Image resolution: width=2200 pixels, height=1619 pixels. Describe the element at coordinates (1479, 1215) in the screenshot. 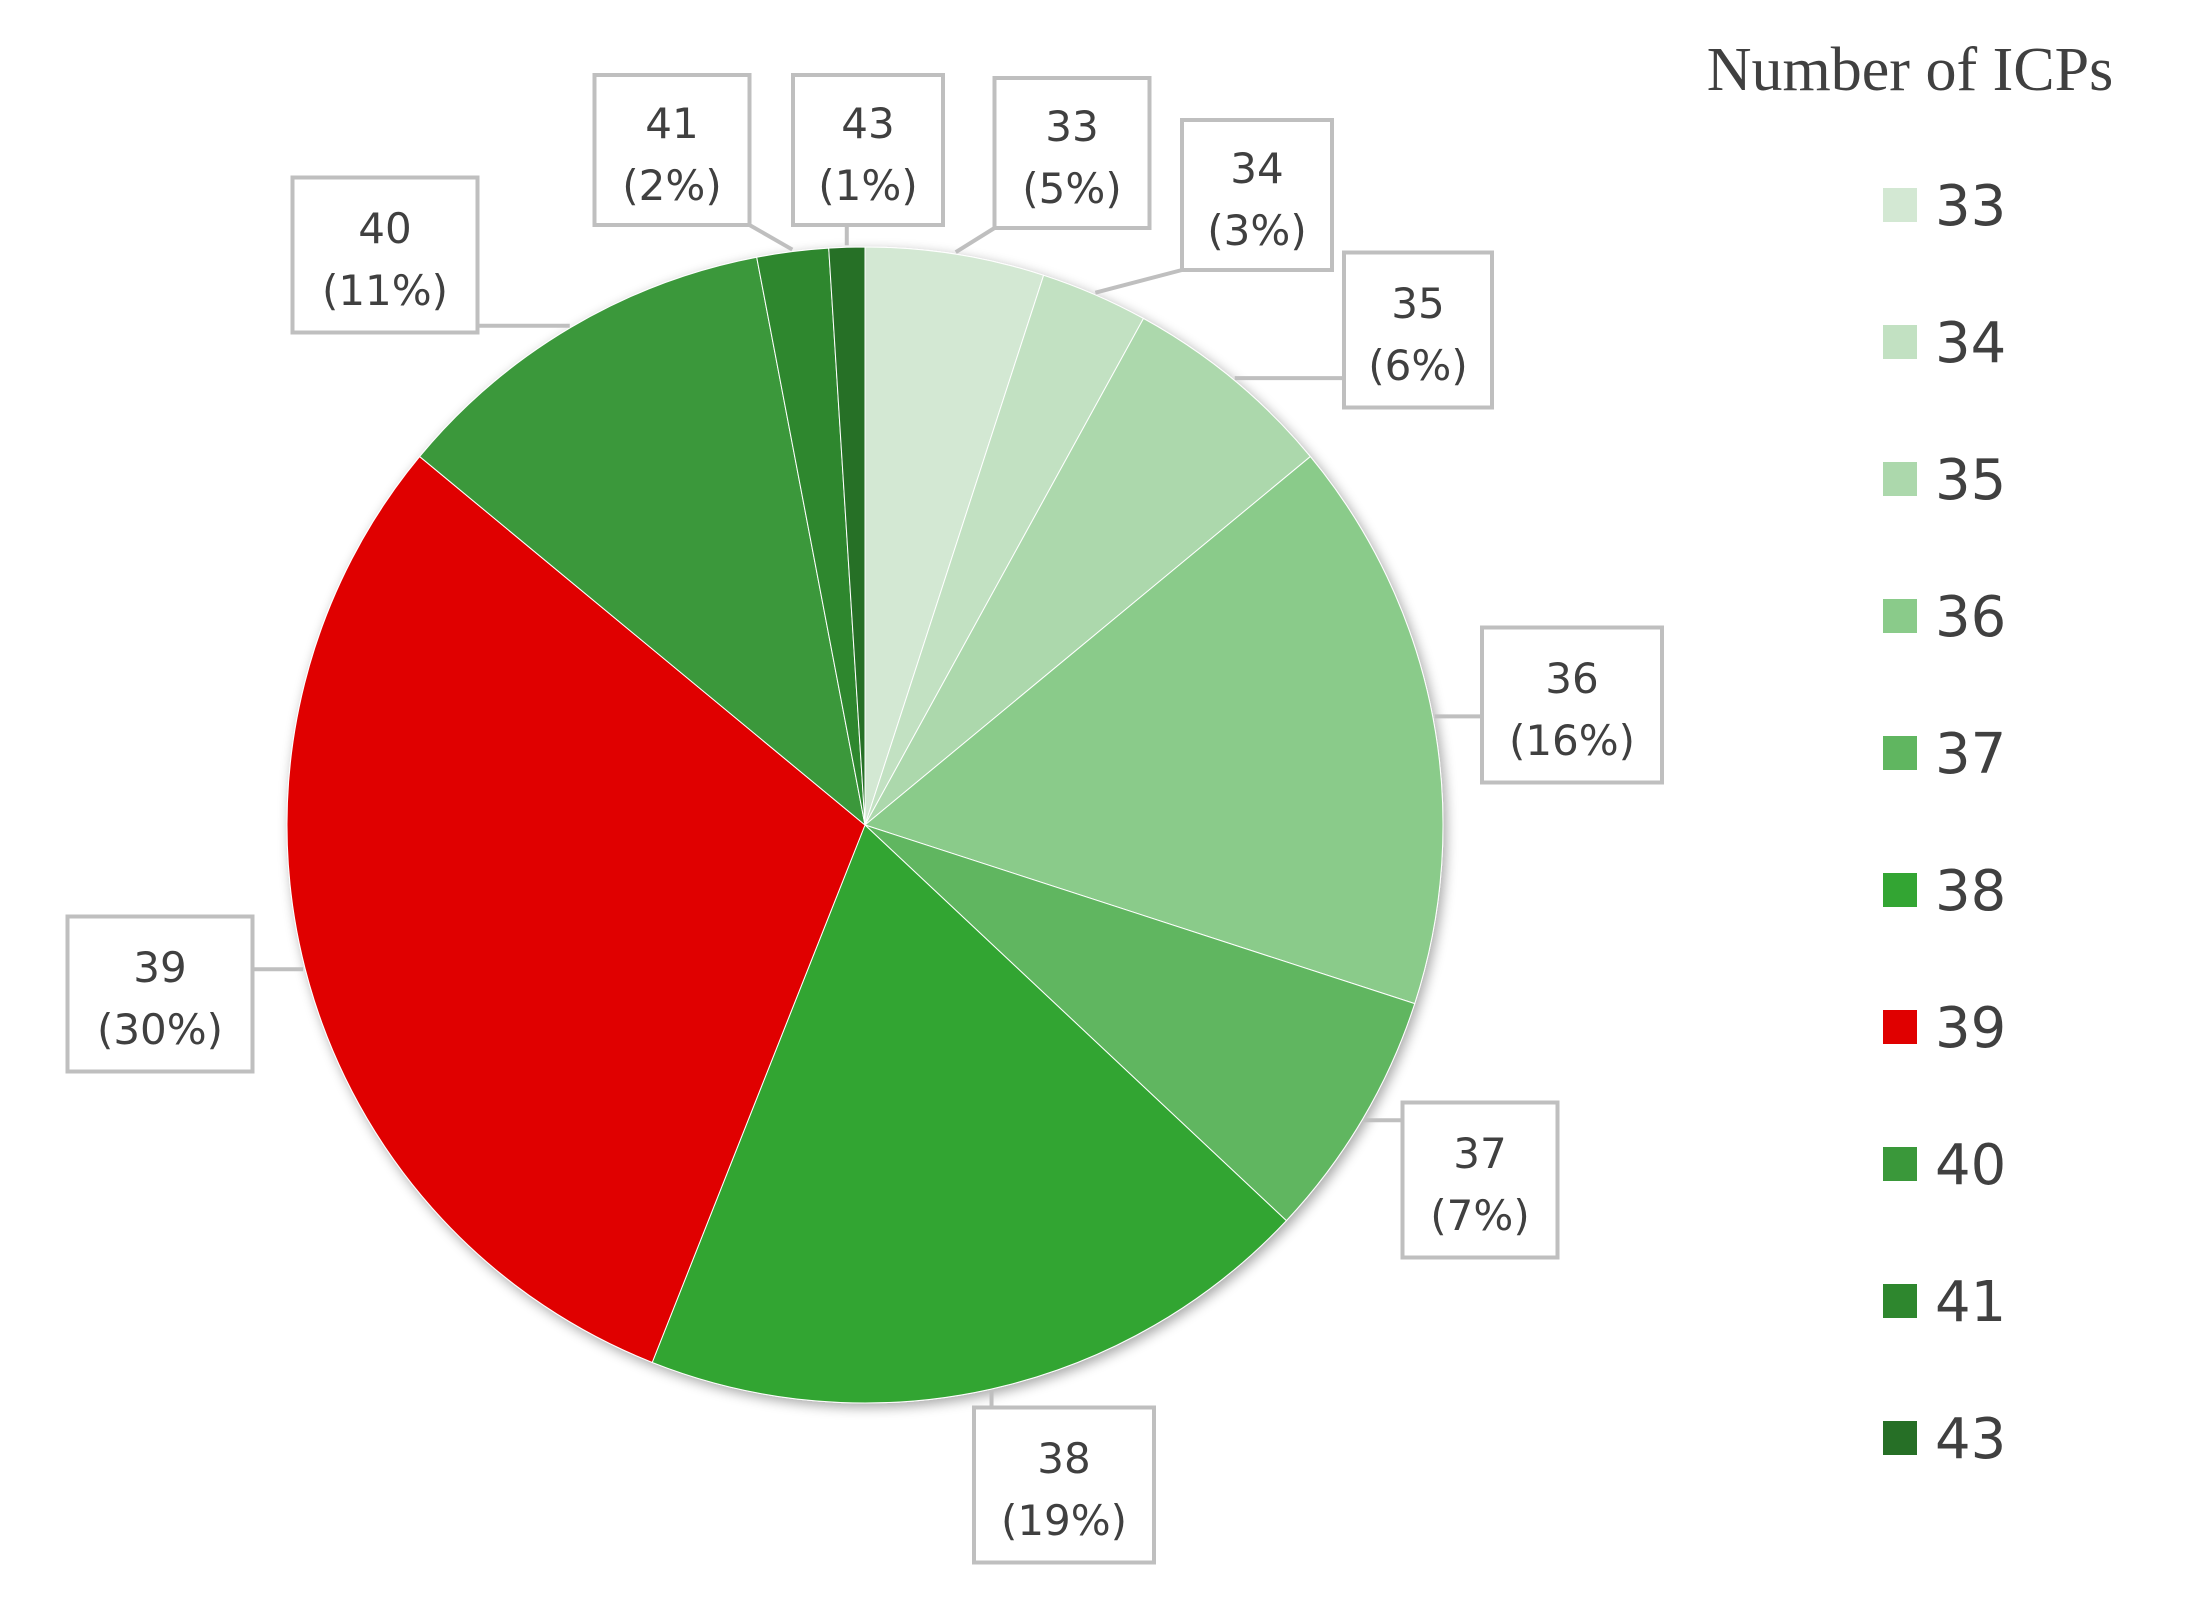

I see `callout-percent-37: (7%)` at that location.